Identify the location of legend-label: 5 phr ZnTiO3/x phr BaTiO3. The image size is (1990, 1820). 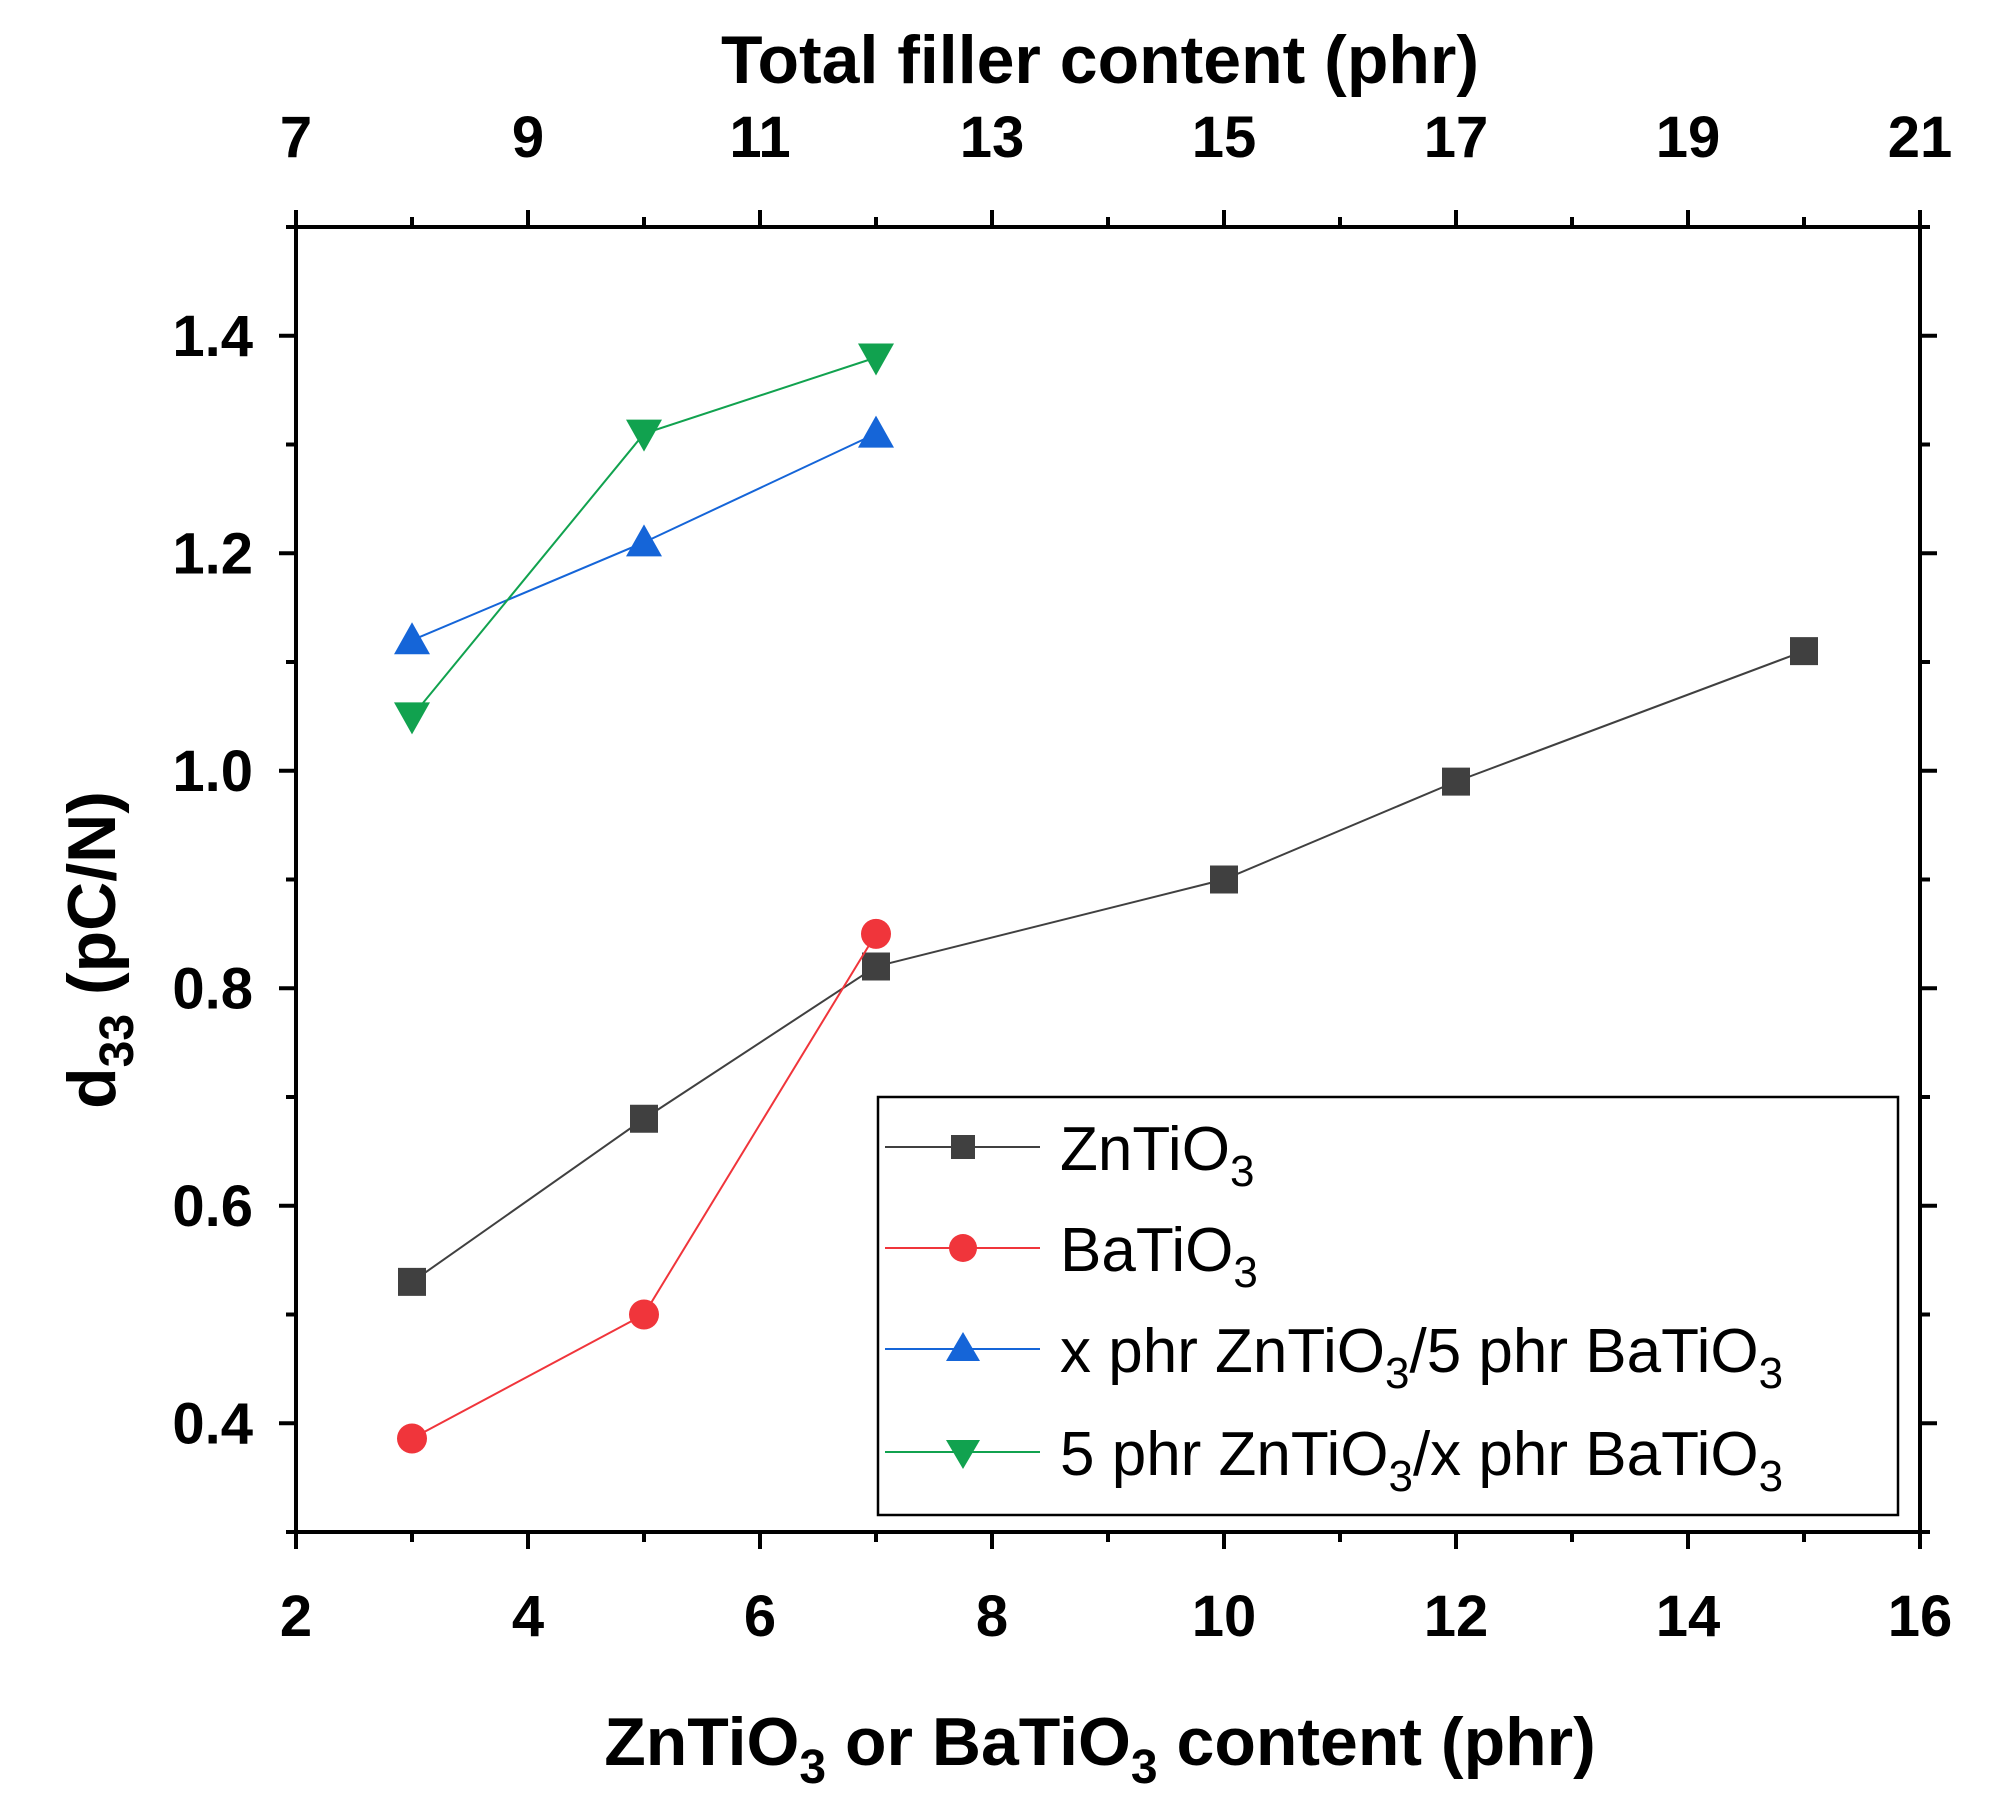
(1421, 1460).